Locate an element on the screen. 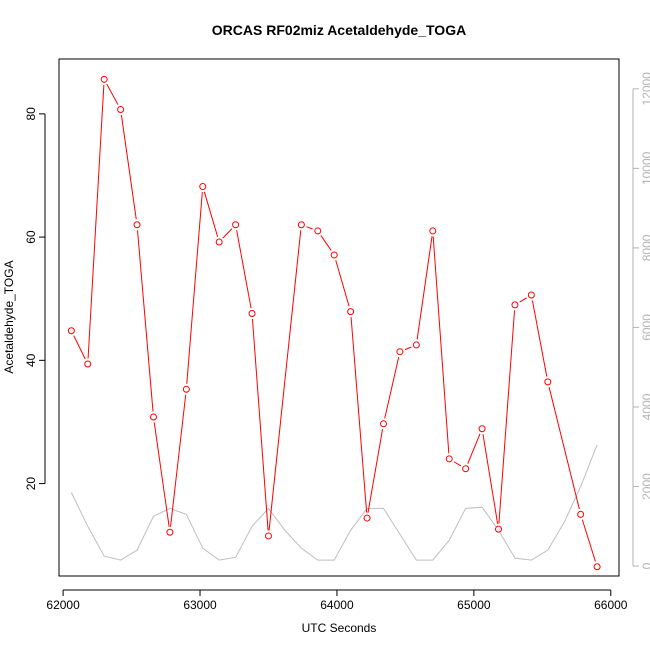  y2-tick-label: 10000 is located at coordinates (645, 168).